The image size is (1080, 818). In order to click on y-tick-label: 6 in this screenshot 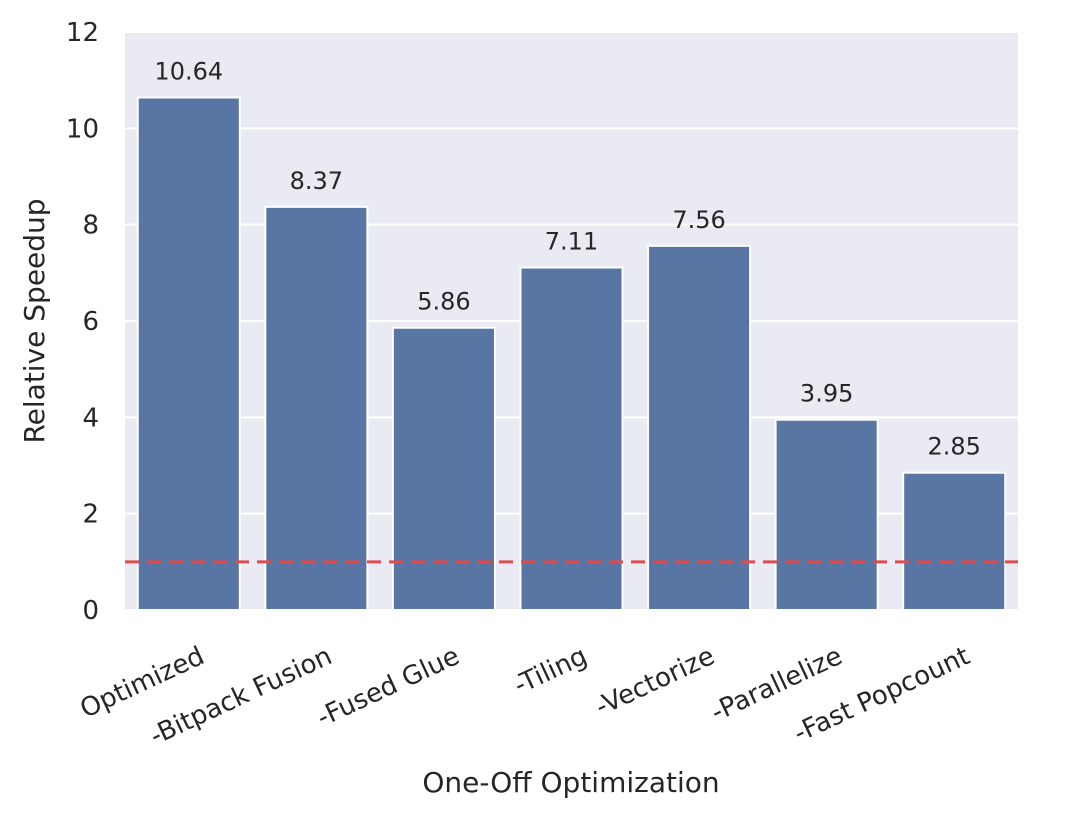, I will do `click(90, 322)`.